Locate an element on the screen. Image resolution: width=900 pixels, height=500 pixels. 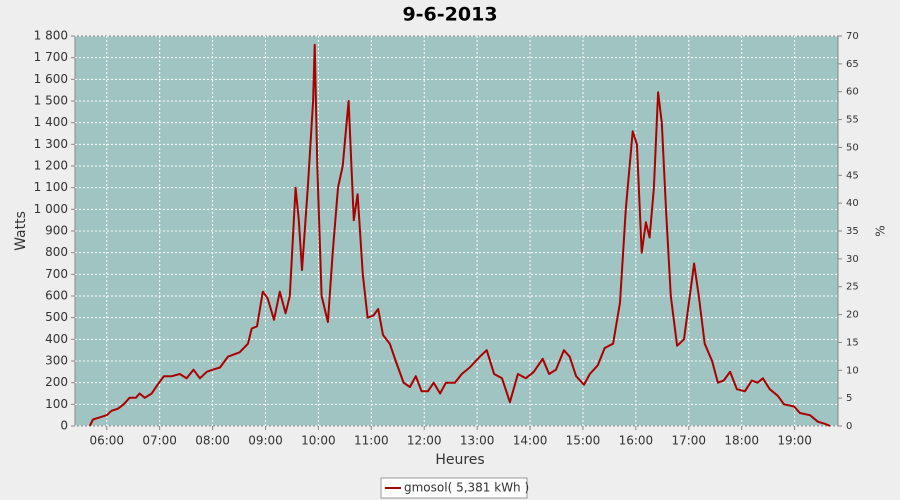
y2-tick-label: 35 is located at coordinates (852, 231).